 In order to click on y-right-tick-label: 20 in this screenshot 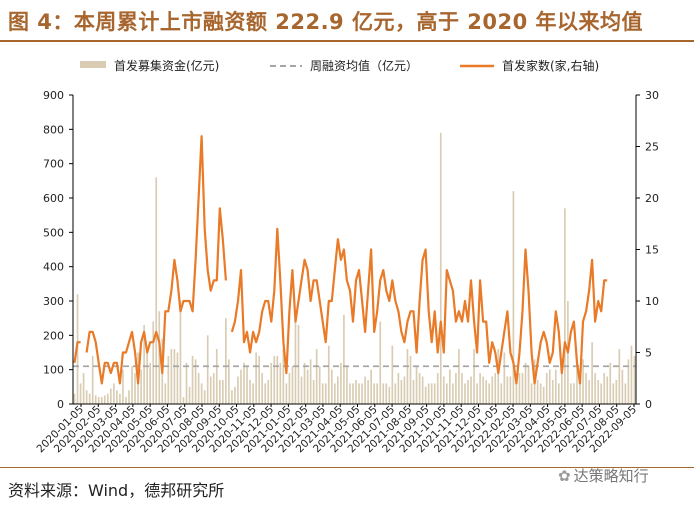, I will do `click(652, 198)`.